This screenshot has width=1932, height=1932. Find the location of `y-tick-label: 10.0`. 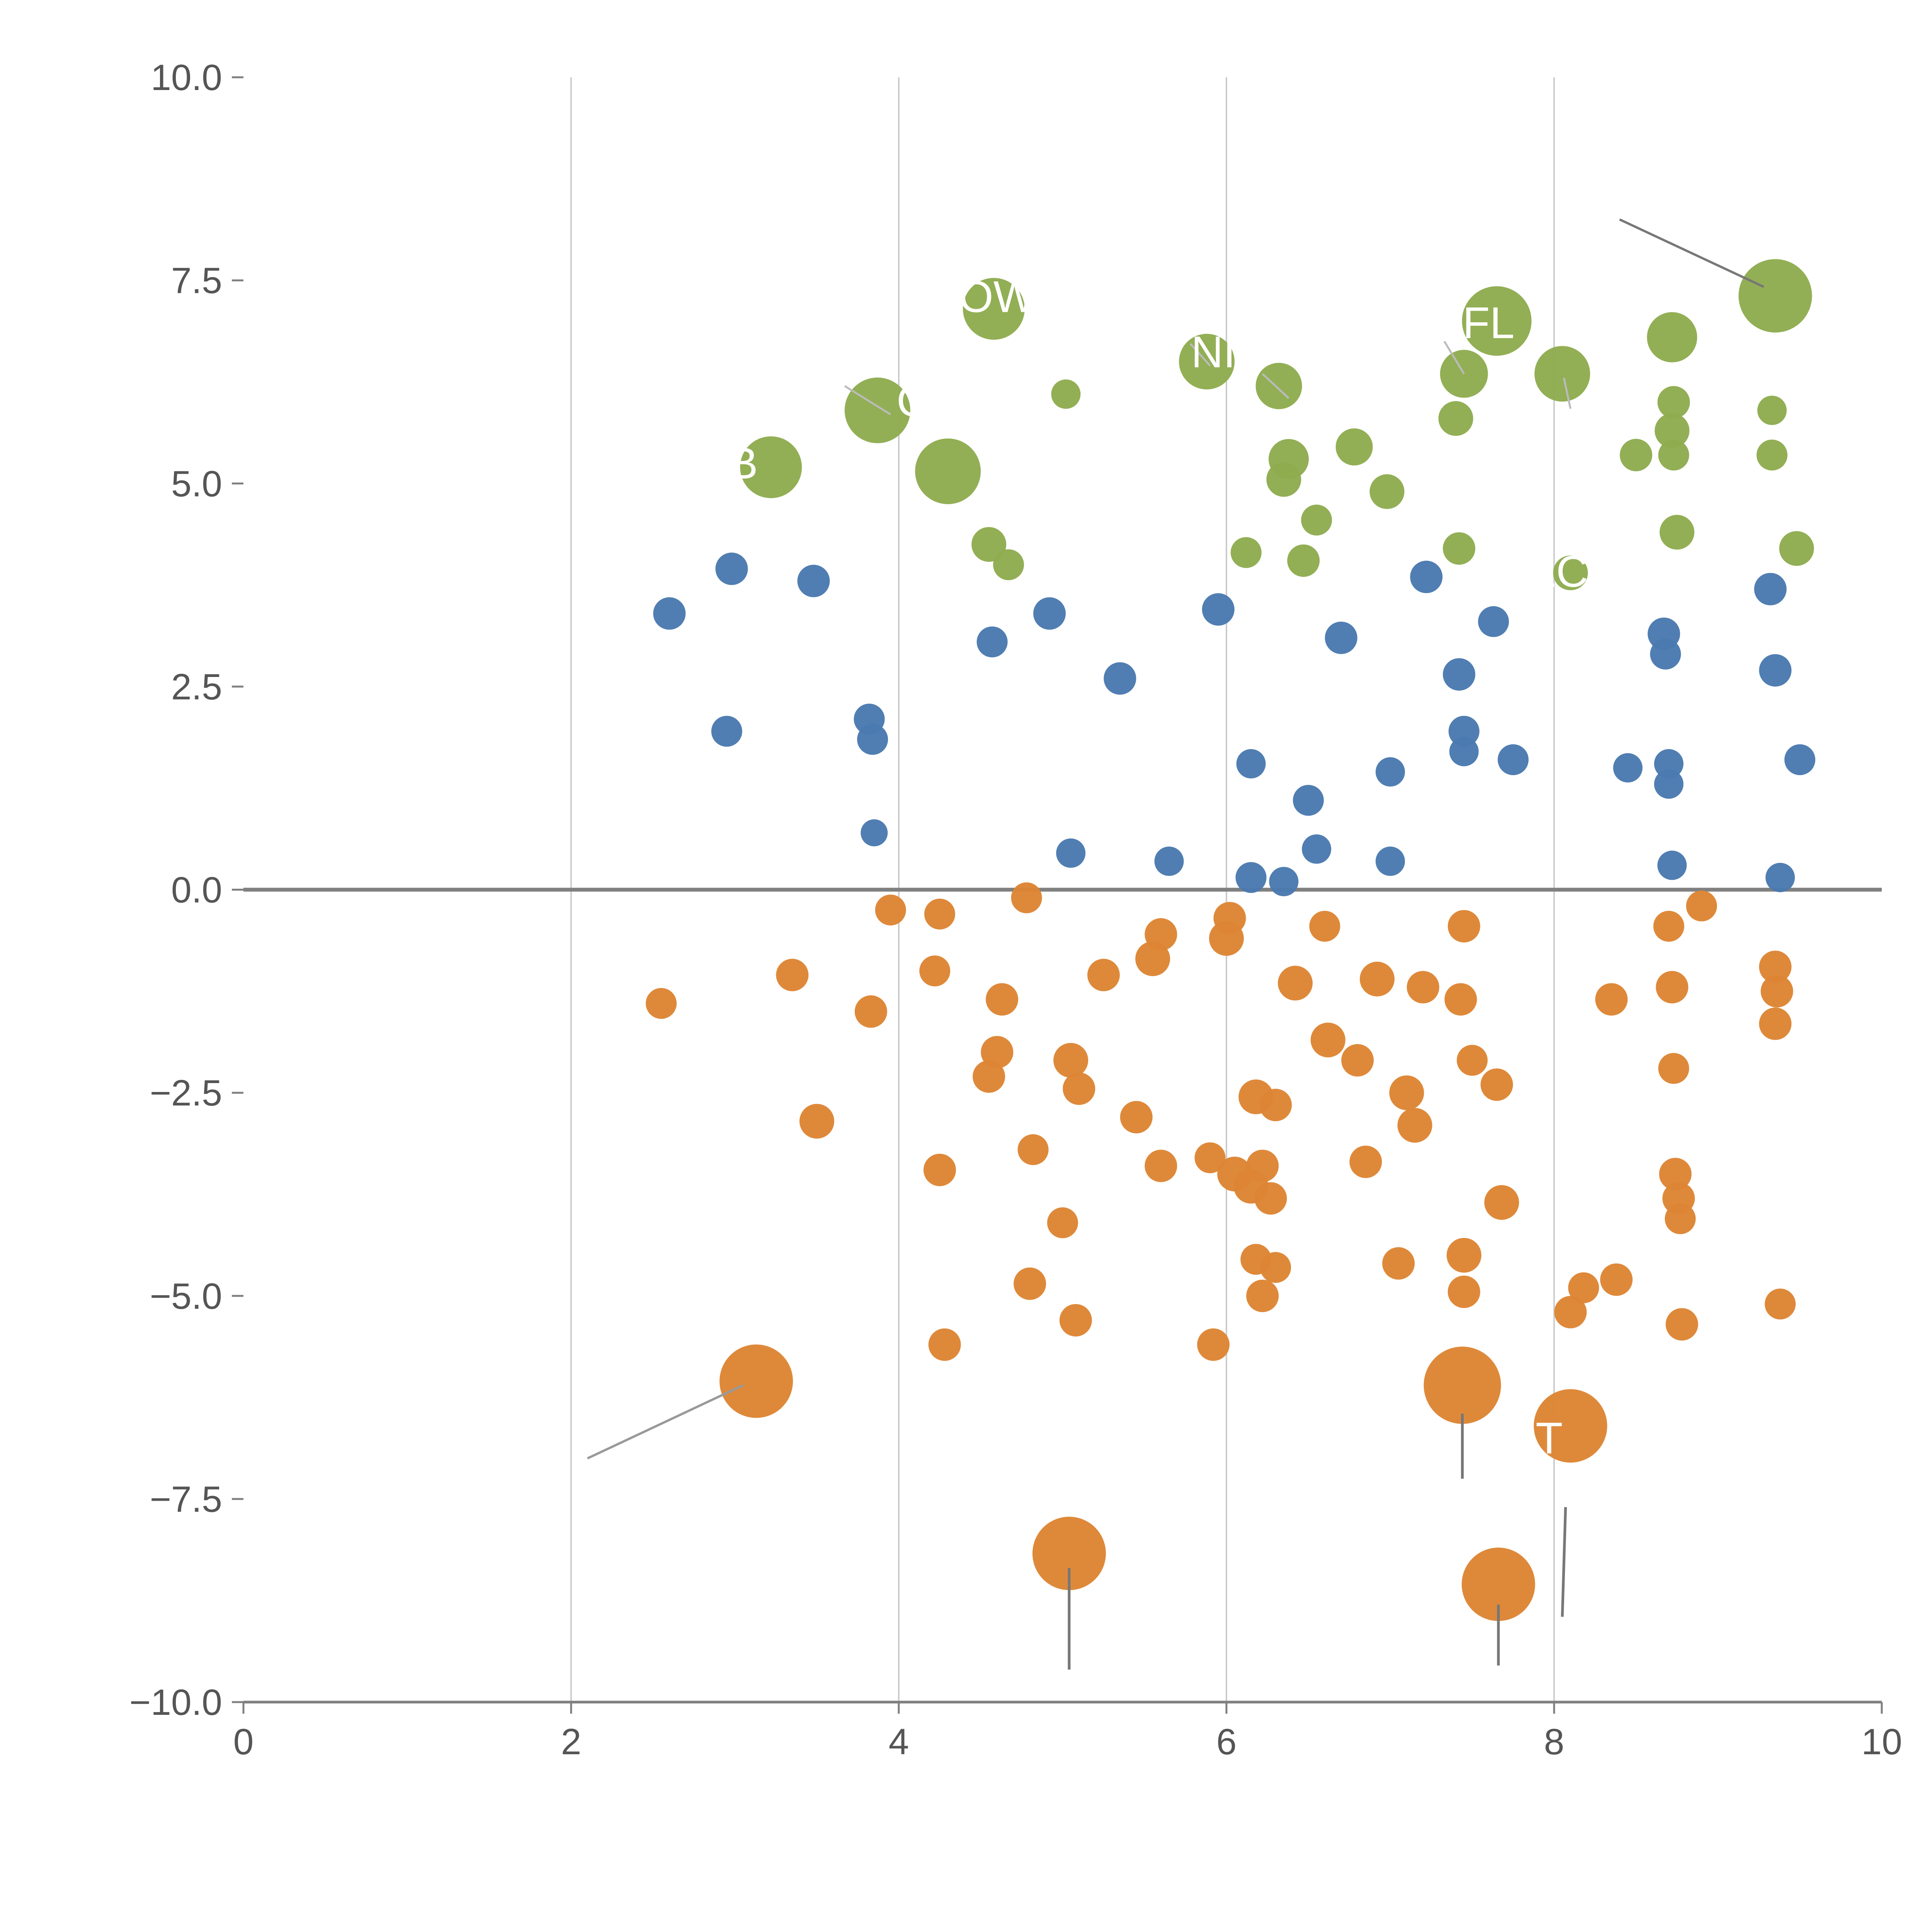

y-tick-label: 10.0 is located at coordinates (186, 78).